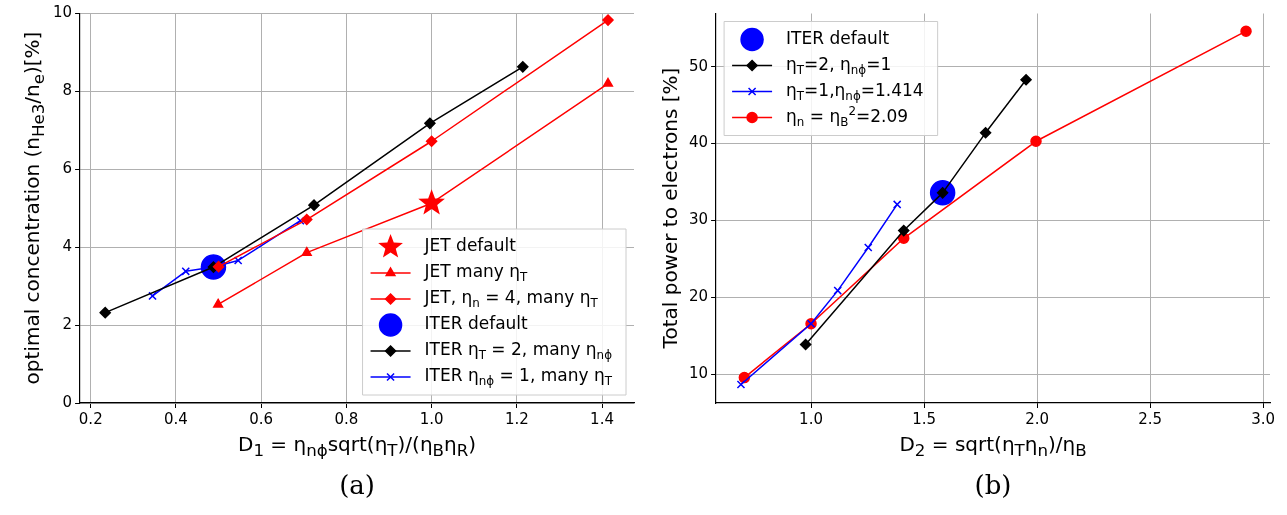 This screenshot has height=515, width=1287. What do you see at coordinates (357, 485) in the screenshot?
I see `text: (a)` at bounding box center [357, 485].